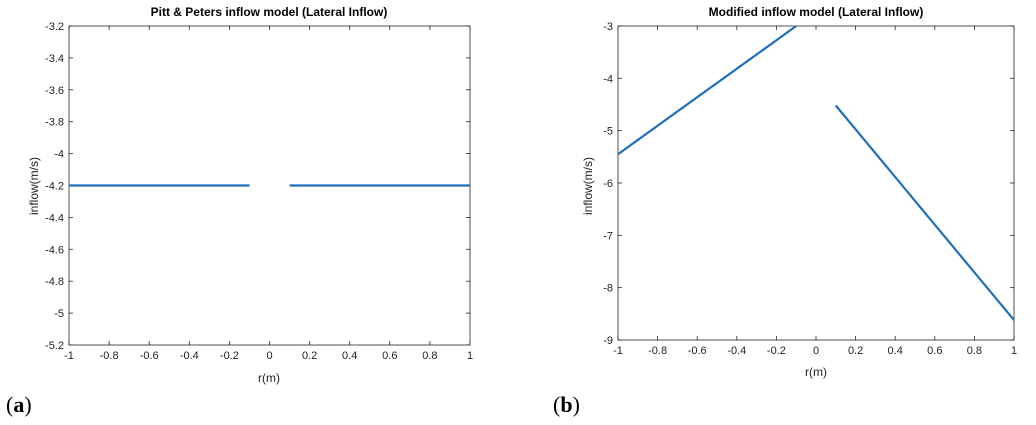 This screenshot has height=425, width=1036. I want to click on chart-b-x-tick-label: 1, so click(1014, 351).